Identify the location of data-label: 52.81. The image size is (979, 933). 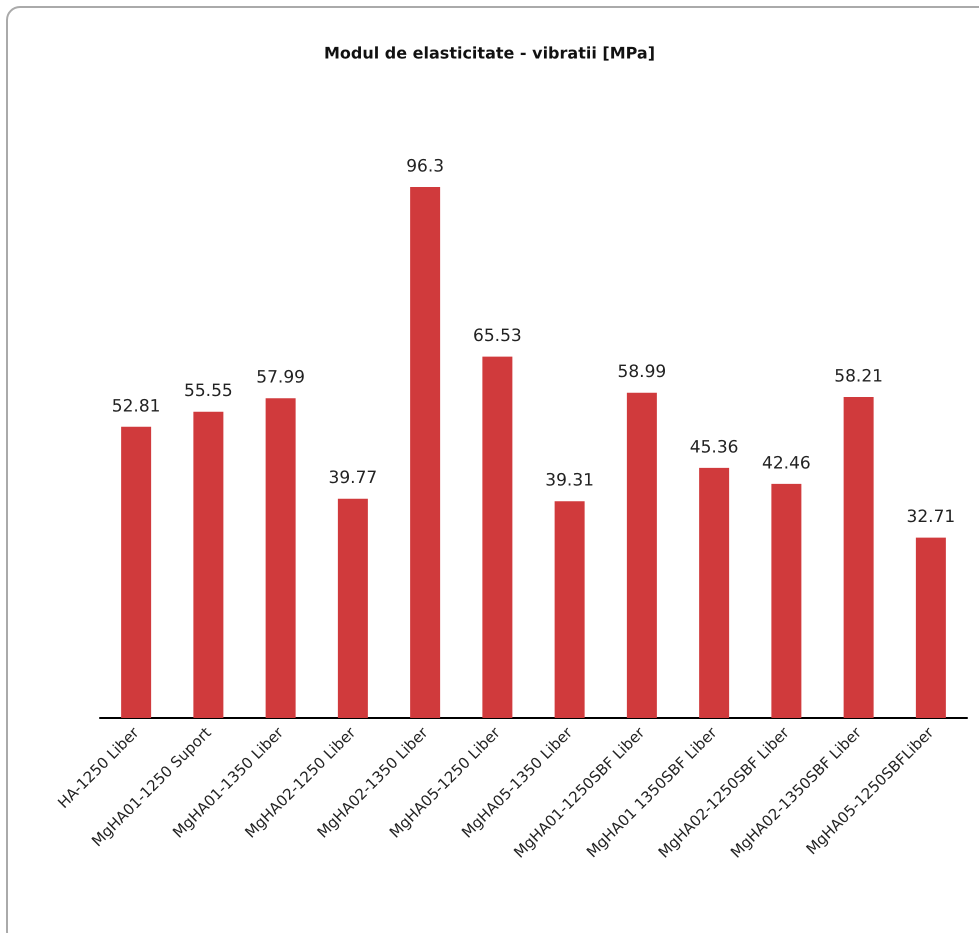
(136, 406).